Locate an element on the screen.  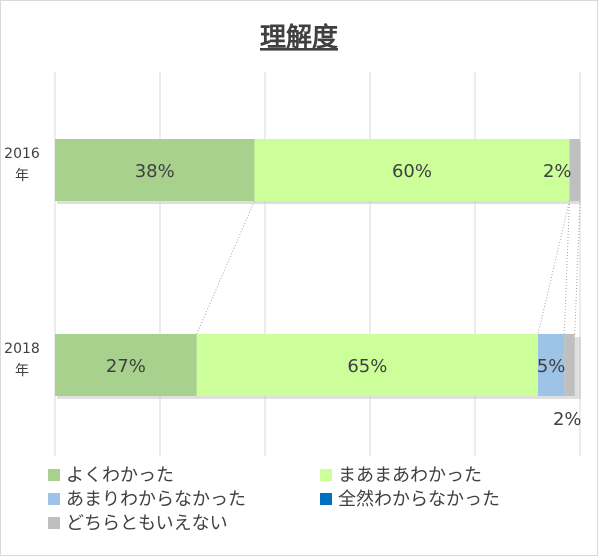
data-label: 27% is located at coordinates (126, 366).